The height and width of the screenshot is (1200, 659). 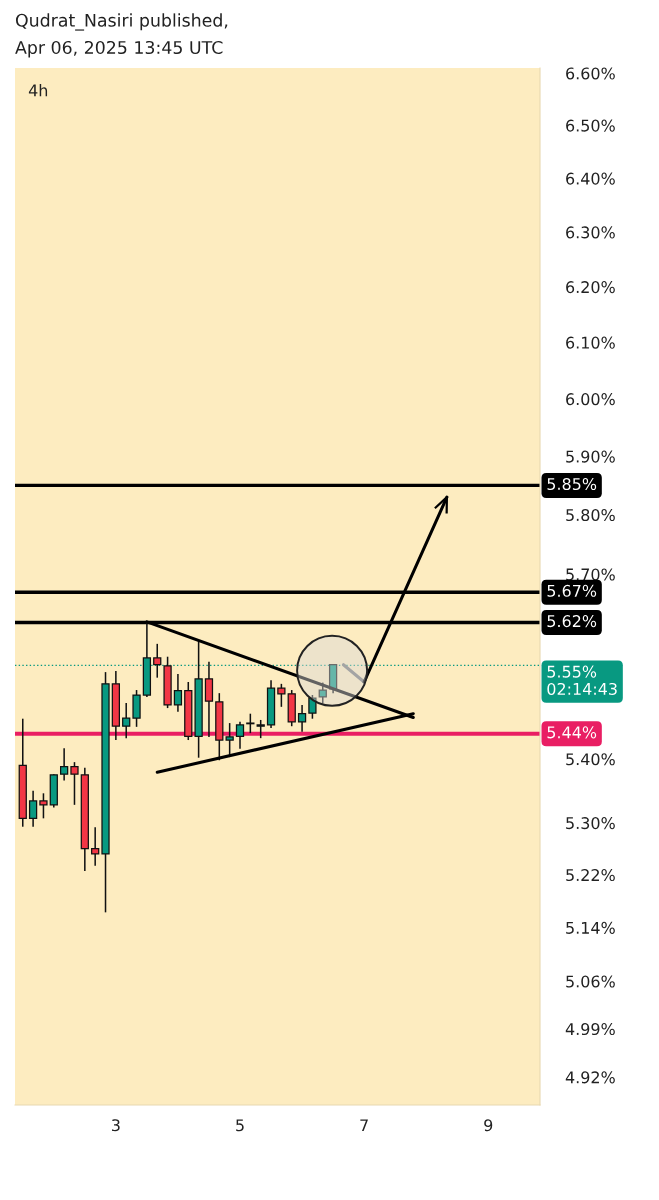 What do you see at coordinates (590, 1029) in the screenshot?
I see `y-tick-label: 4.99%` at bounding box center [590, 1029].